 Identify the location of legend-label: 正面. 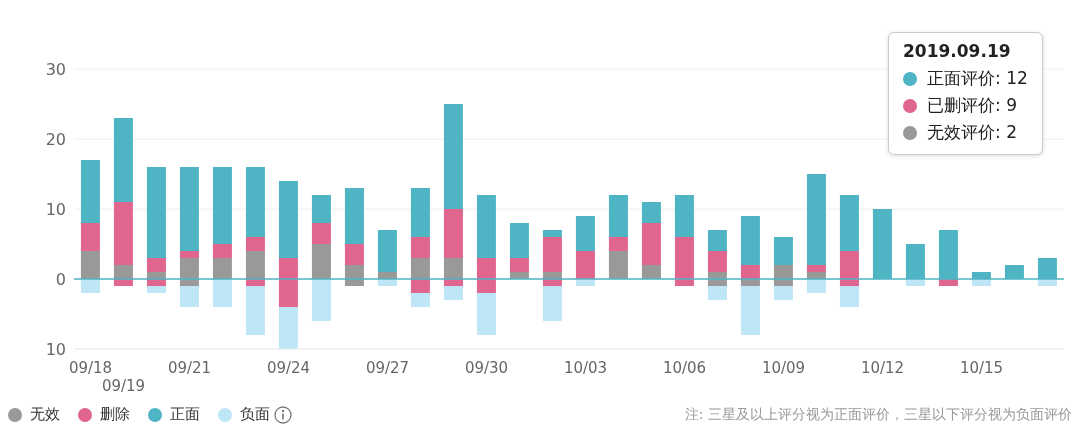
(185, 414).